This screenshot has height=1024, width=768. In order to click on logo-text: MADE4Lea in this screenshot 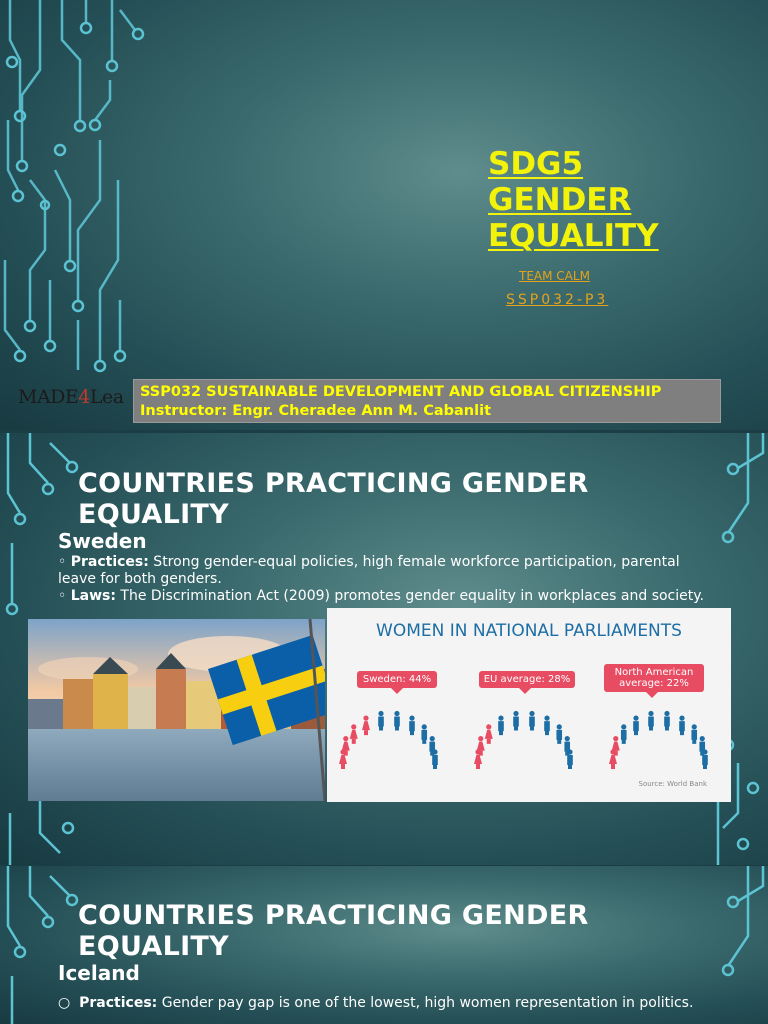, I will do `click(71, 397)`.